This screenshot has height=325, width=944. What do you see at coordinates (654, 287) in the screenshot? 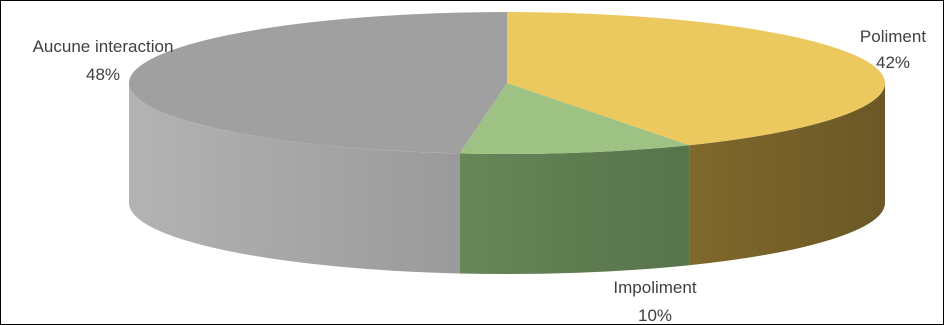
I see `label-impoliment-name: Impoliment` at bounding box center [654, 287].